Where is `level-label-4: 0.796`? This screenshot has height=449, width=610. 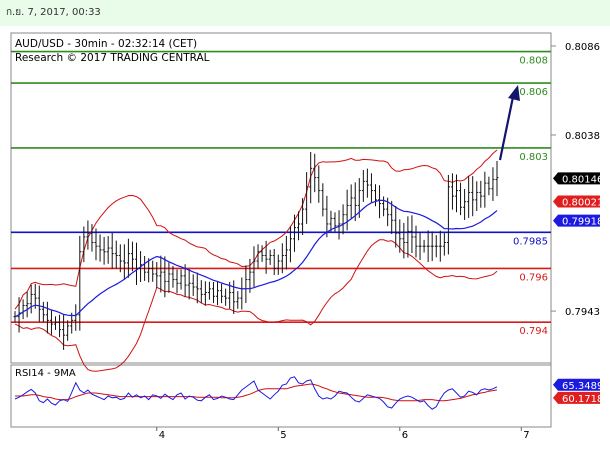
level-label-4: 0.796 is located at coordinates (533, 277).